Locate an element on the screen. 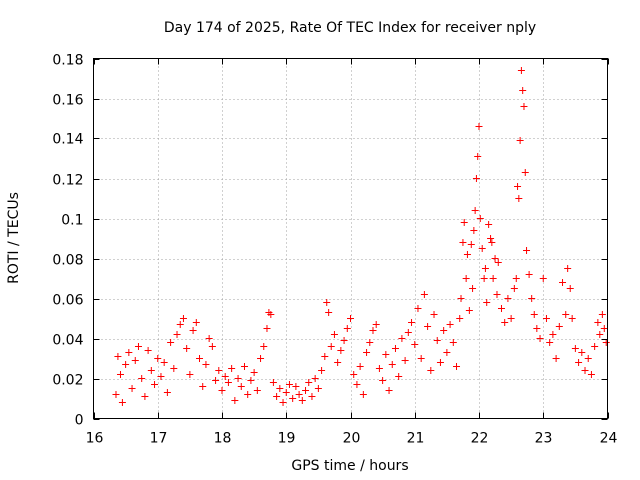 This screenshot has height=480, width=640. y-tick-label: 0 is located at coordinates (79, 421).